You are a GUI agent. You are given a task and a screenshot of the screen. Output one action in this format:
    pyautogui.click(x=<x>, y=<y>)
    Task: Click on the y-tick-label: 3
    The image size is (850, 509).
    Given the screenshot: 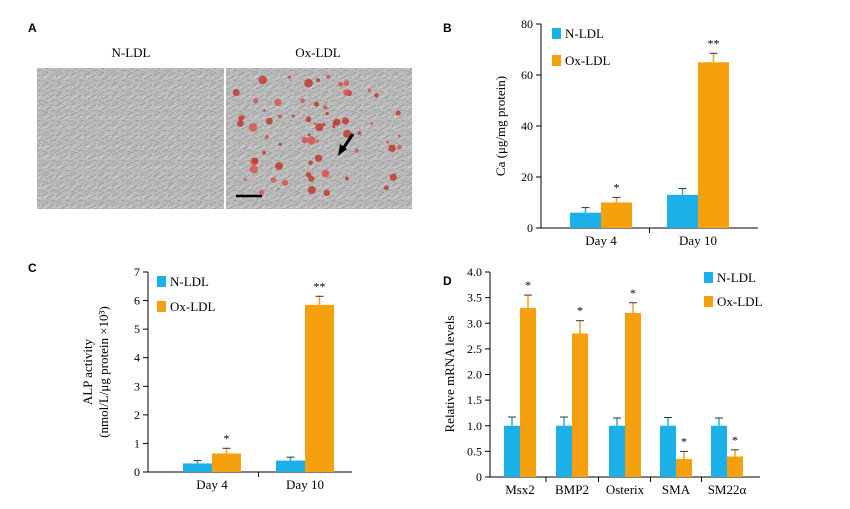 What is the action you would take?
    pyautogui.click(x=137, y=386)
    